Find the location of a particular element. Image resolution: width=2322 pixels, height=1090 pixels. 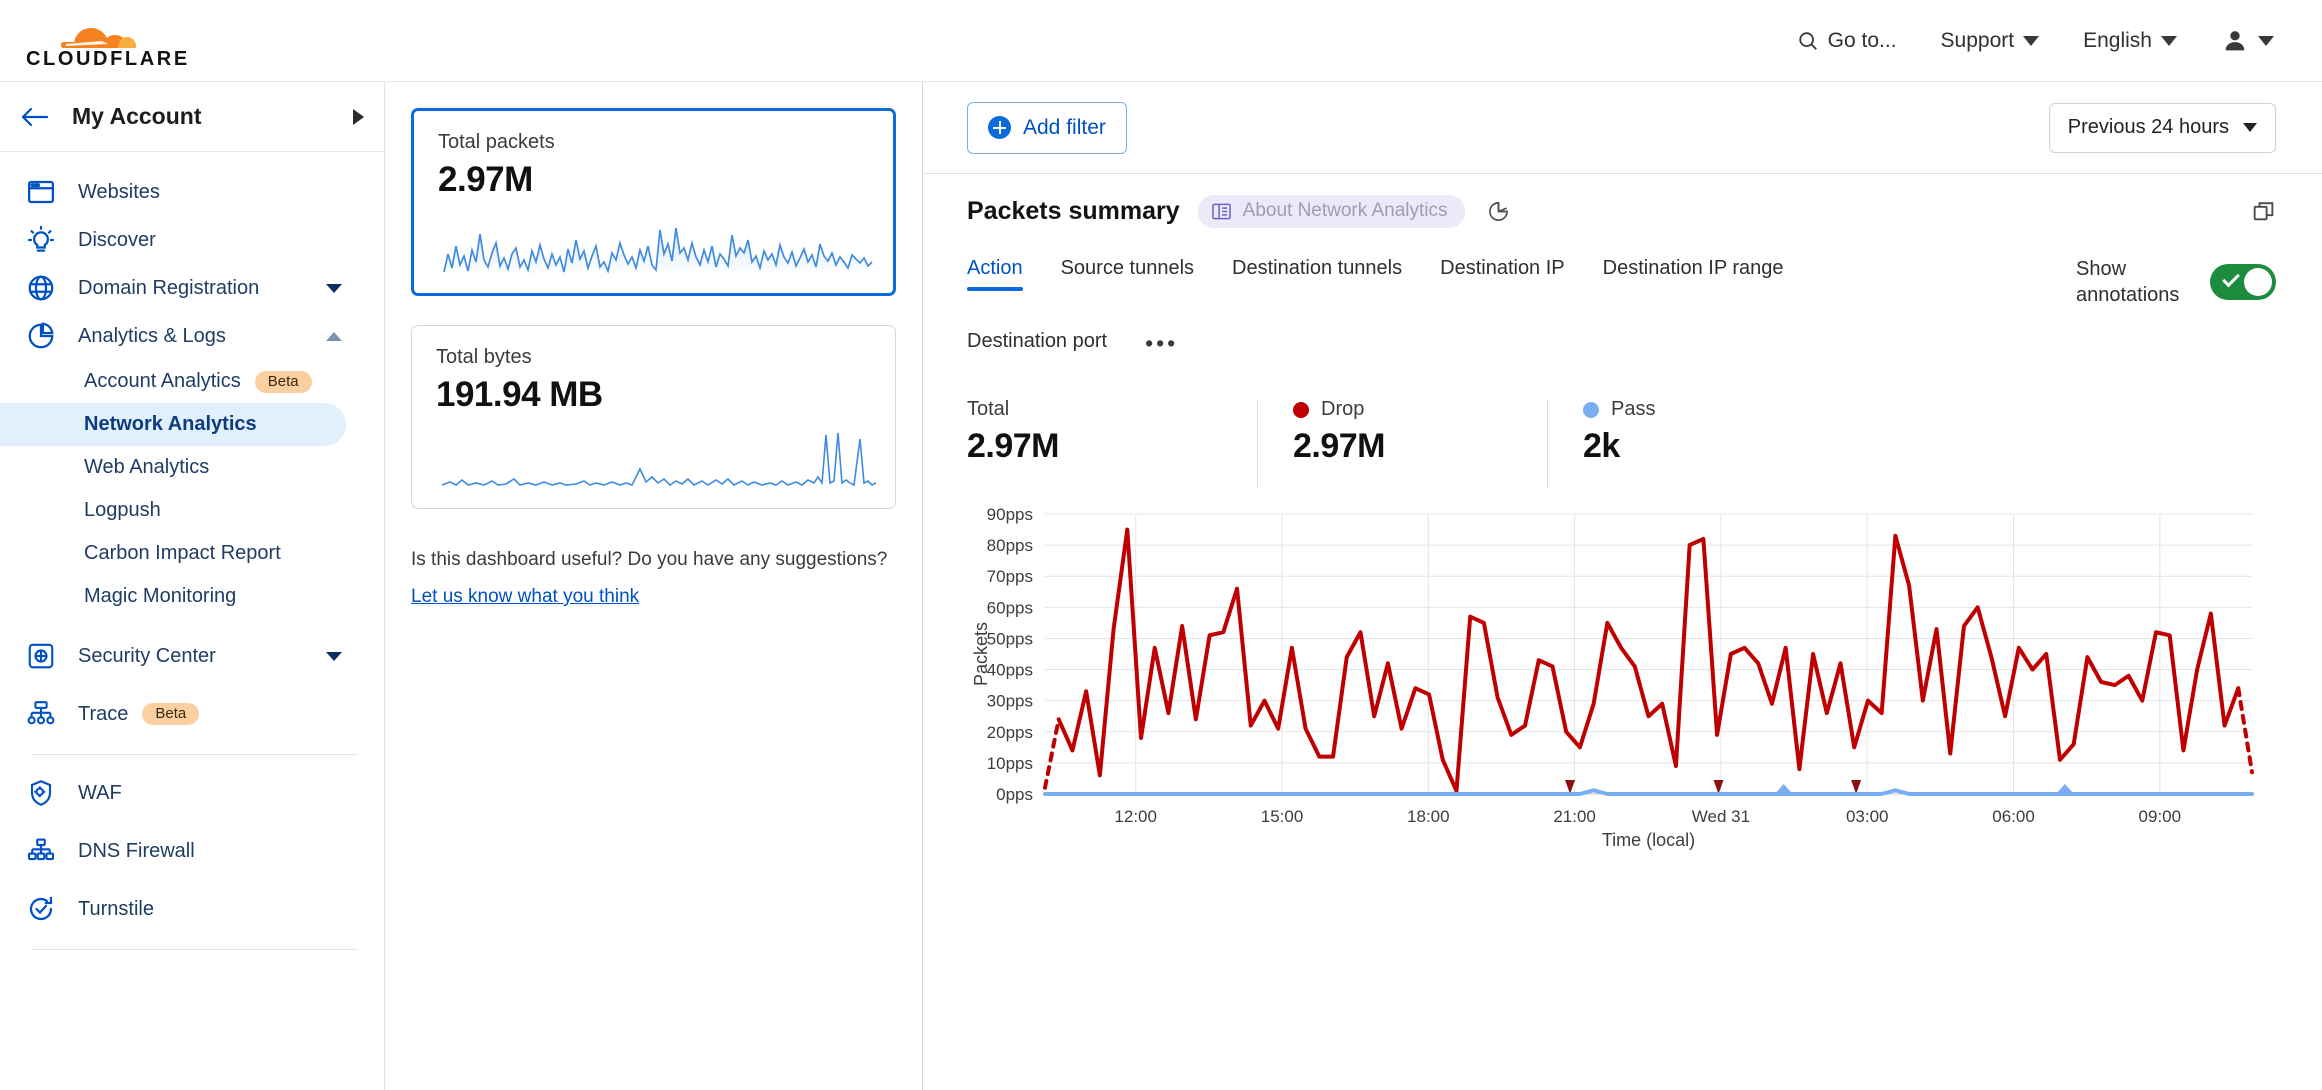

y-axis-title: Packets is located at coordinates (981, 654).